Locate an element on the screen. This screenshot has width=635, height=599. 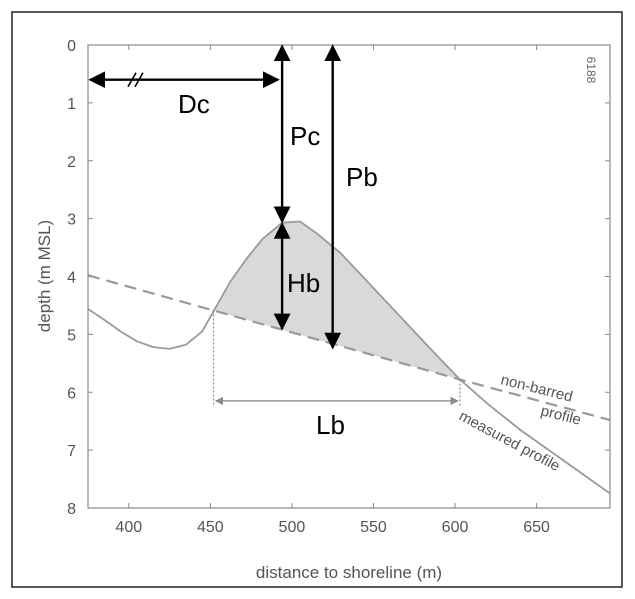
y-tick-label: 8 is located at coordinates (71, 509).